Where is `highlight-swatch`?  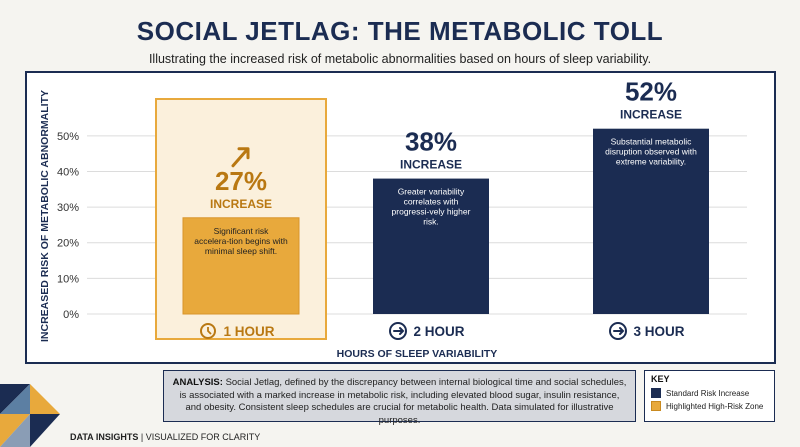 highlight-swatch is located at coordinates (656, 406).